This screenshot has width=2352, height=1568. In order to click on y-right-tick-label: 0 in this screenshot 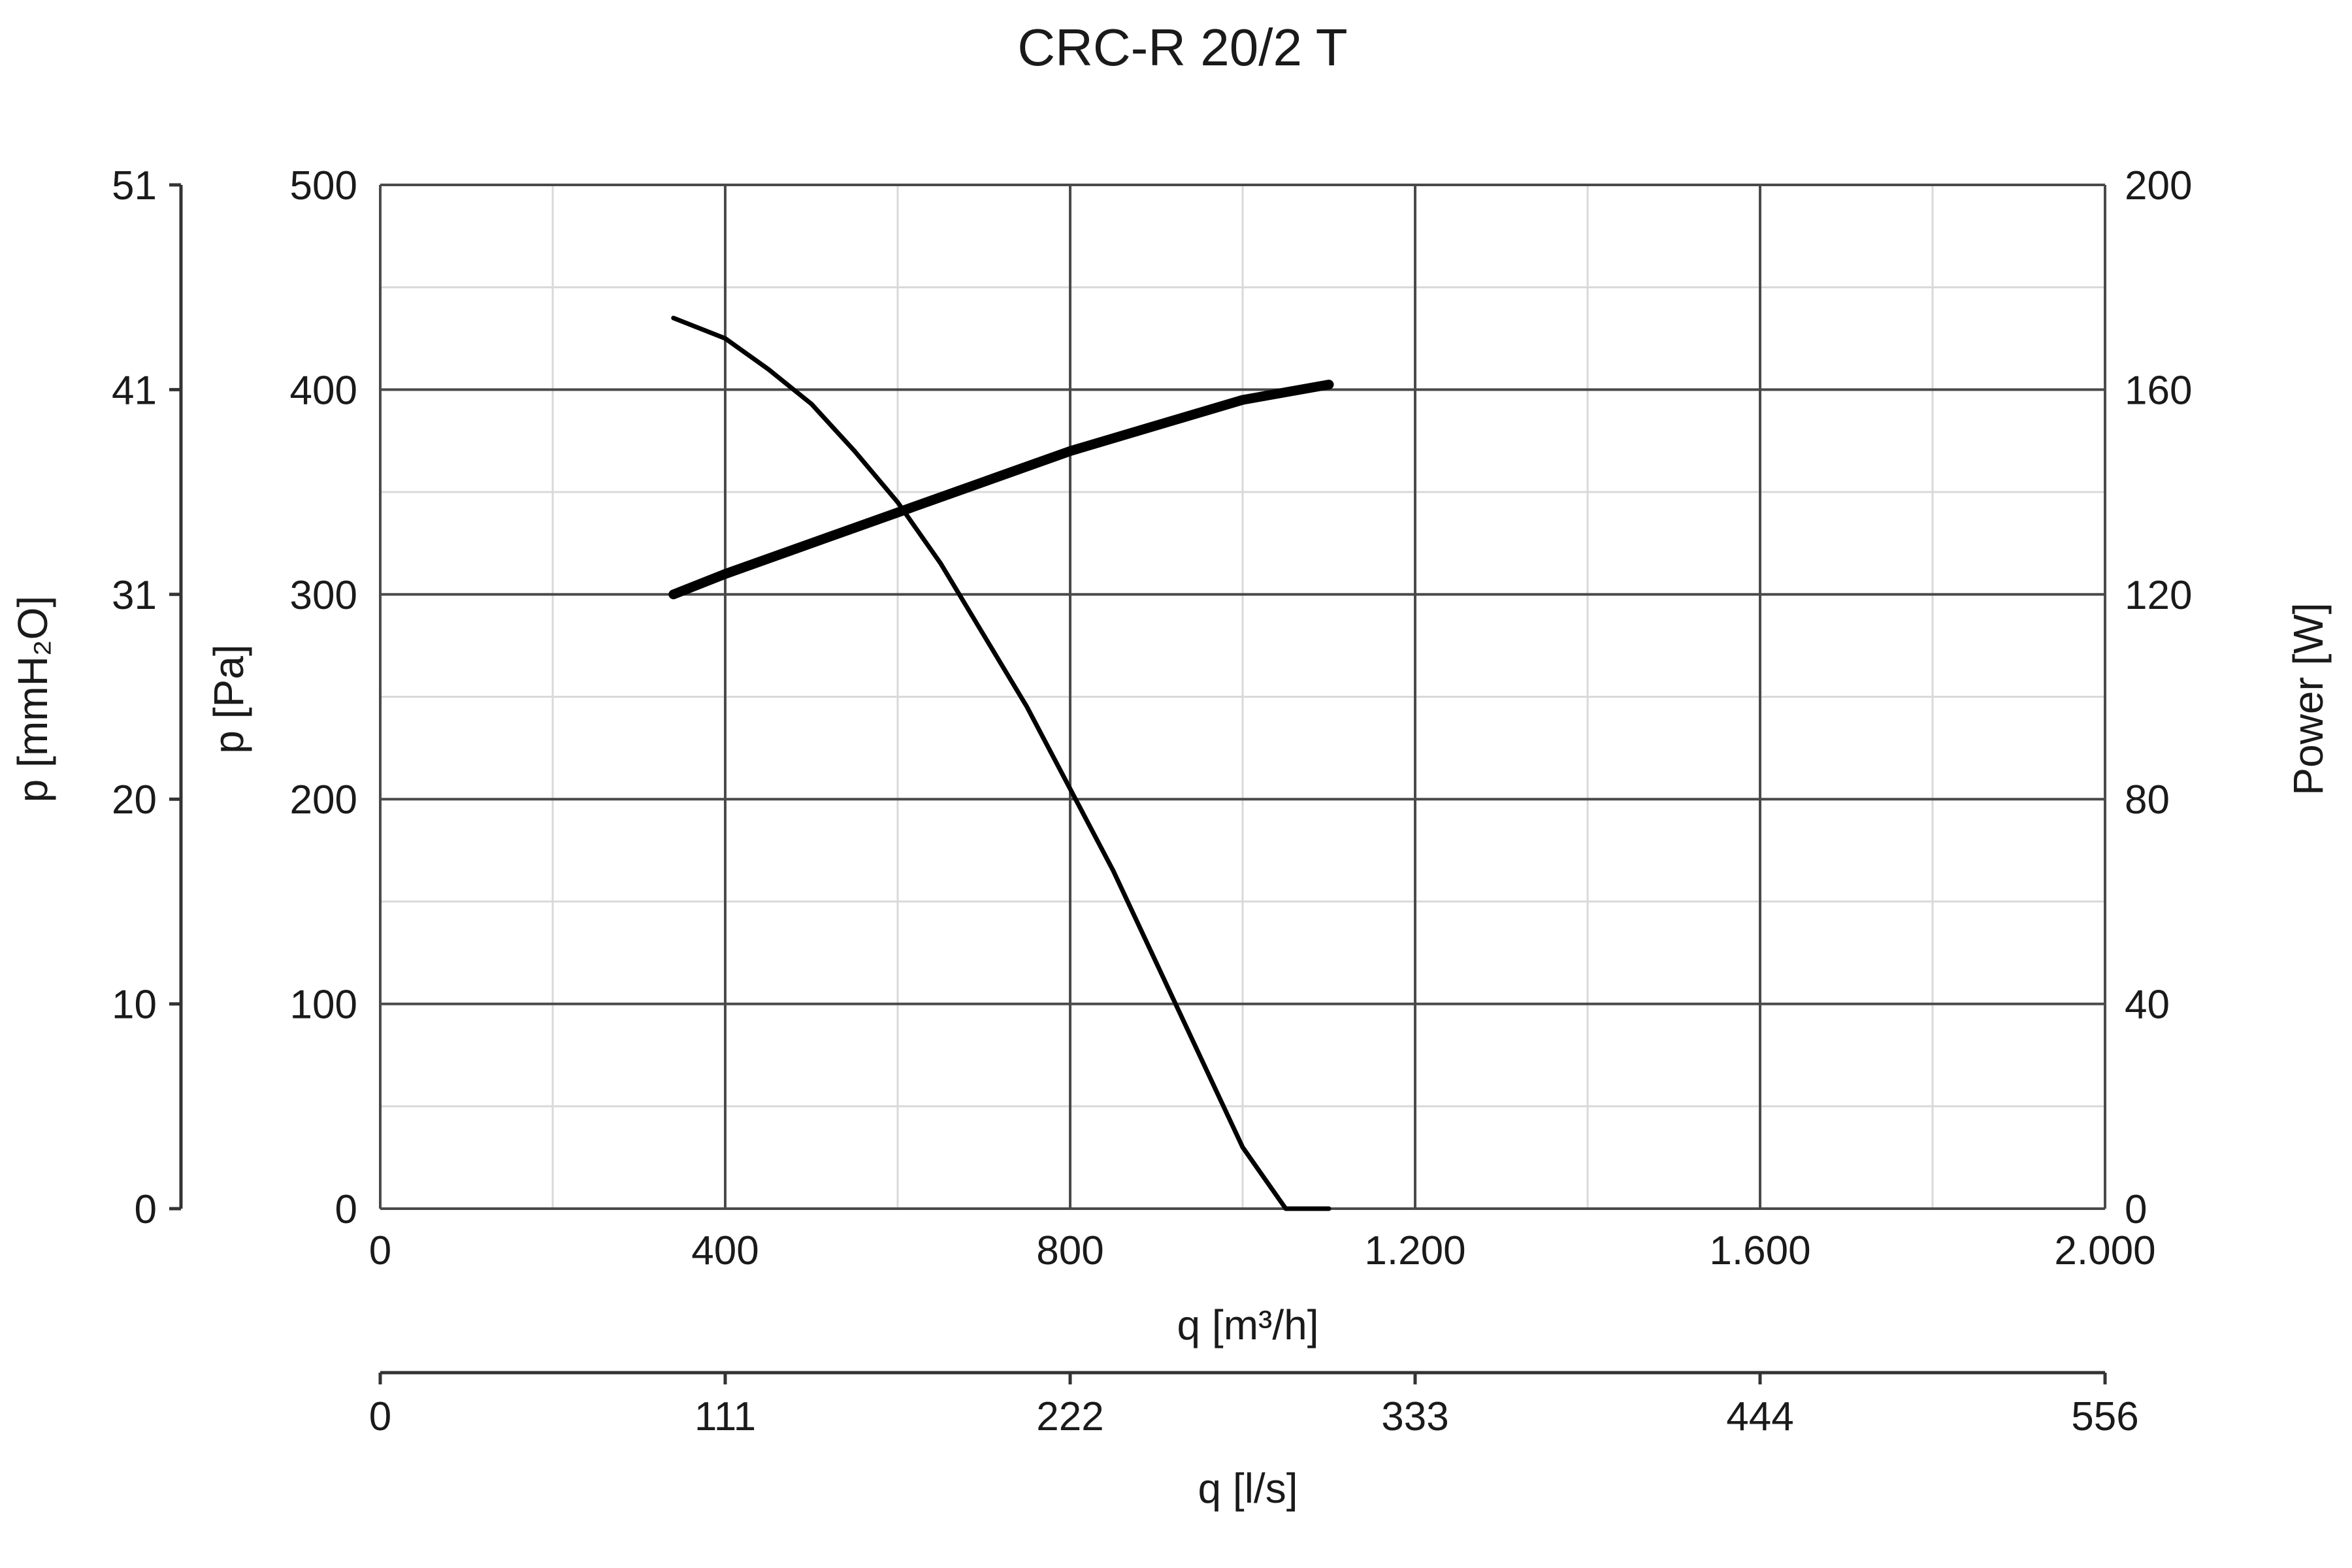, I will do `click(2136, 1209)`.